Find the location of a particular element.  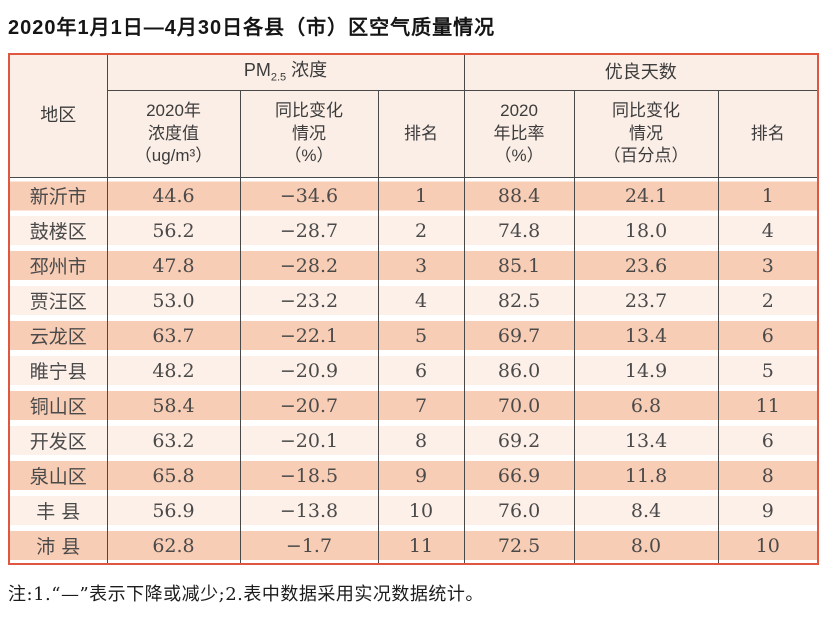

good-rank-cell: 4 is located at coordinates (768, 230).